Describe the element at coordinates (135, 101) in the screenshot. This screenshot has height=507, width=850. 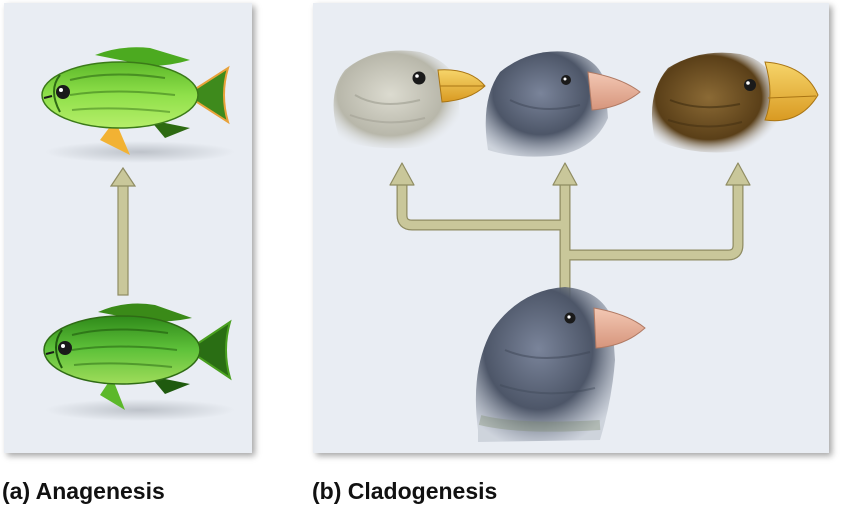
I see `descendant-fish-icon` at that location.